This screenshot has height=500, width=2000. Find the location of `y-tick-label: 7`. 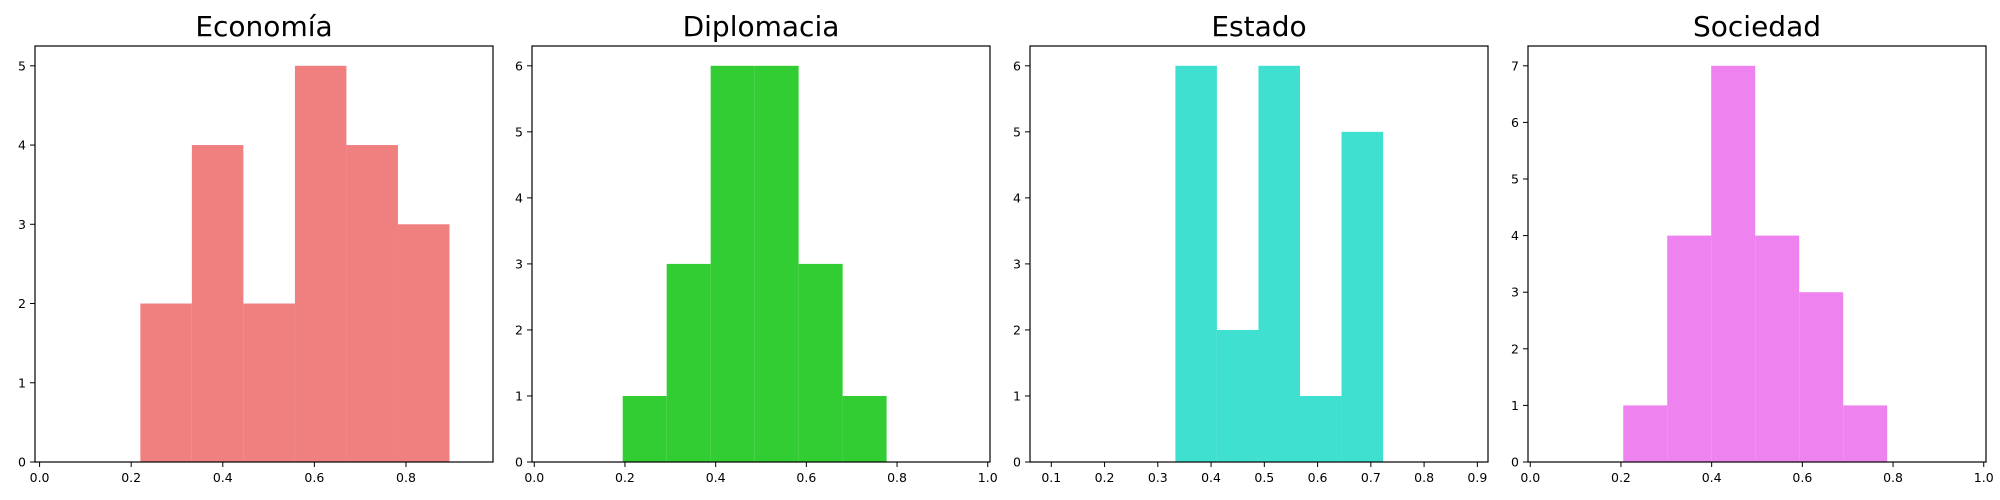

y-tick-label: 7 is located at coordinates (1515, 65).